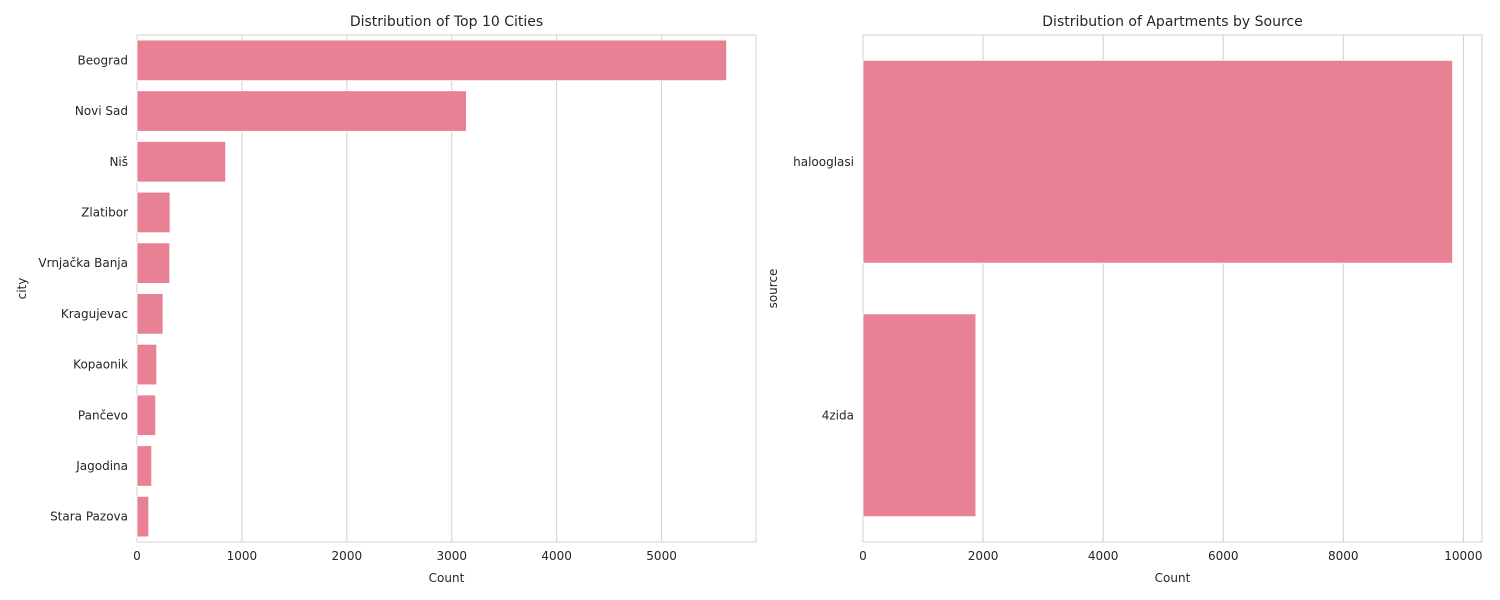  What do you see at coordinates (143, 516) in the screenshot?
I see `bar-stara-pazova` at bounding box center [143, 516].